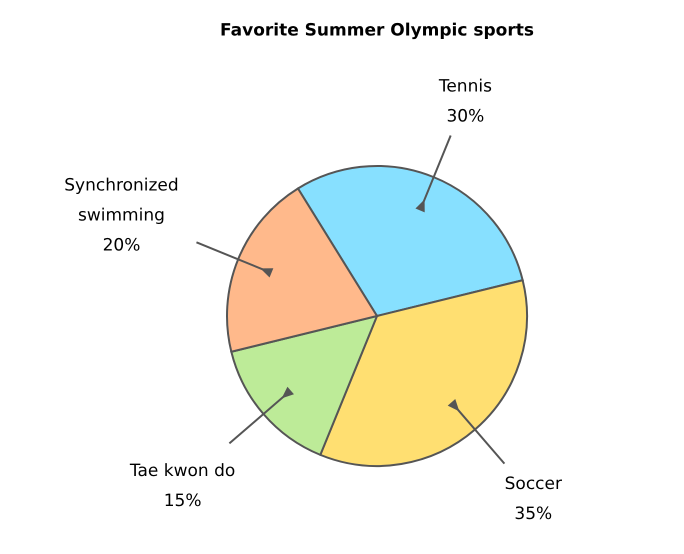 This screenshot has height=554, width=684. Describe the element at coordinates (465, 86) in the screenshot. I see `slice-label: Tennis` at that location.